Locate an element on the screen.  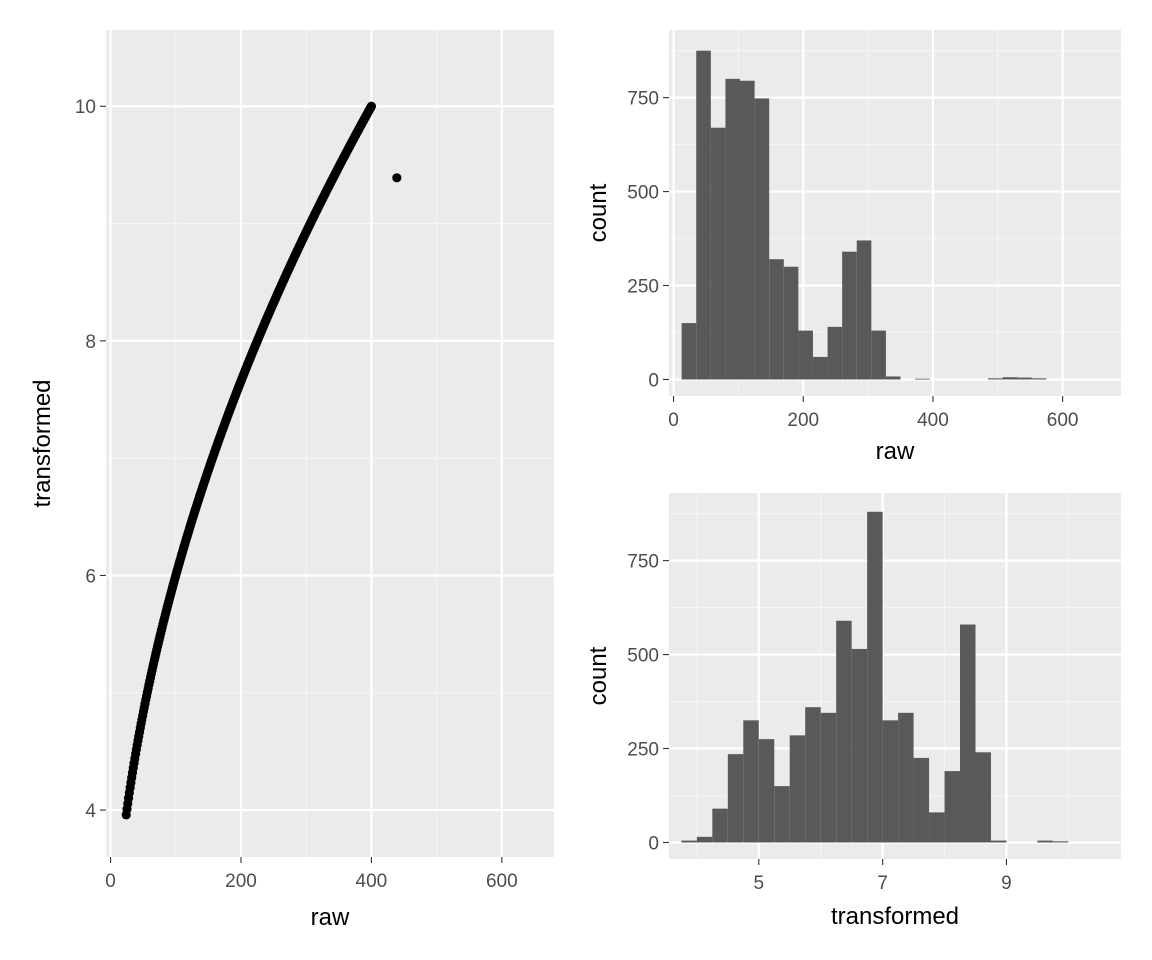
y-tick-label: 4 is located at coordinates (90, 811).